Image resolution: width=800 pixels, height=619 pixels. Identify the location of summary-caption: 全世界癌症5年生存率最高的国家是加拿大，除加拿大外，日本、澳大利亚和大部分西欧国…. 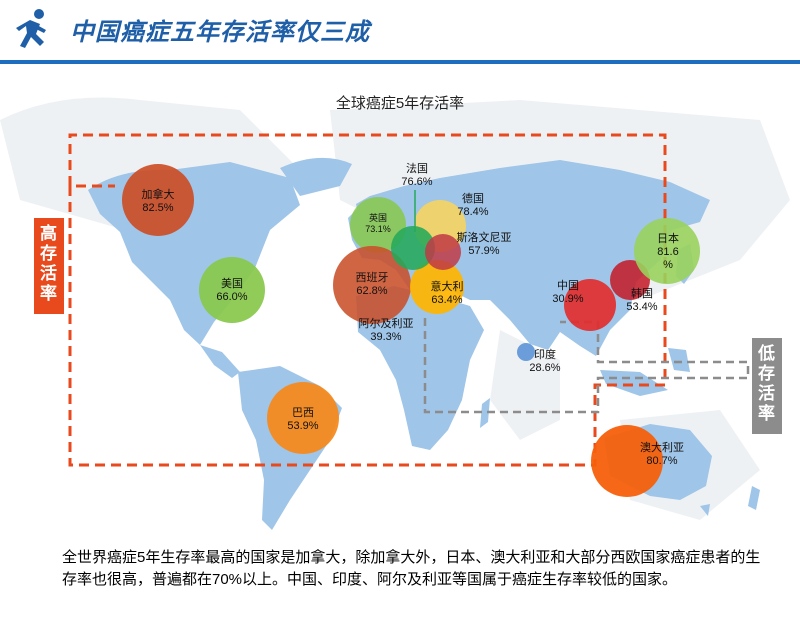
(411, 568).